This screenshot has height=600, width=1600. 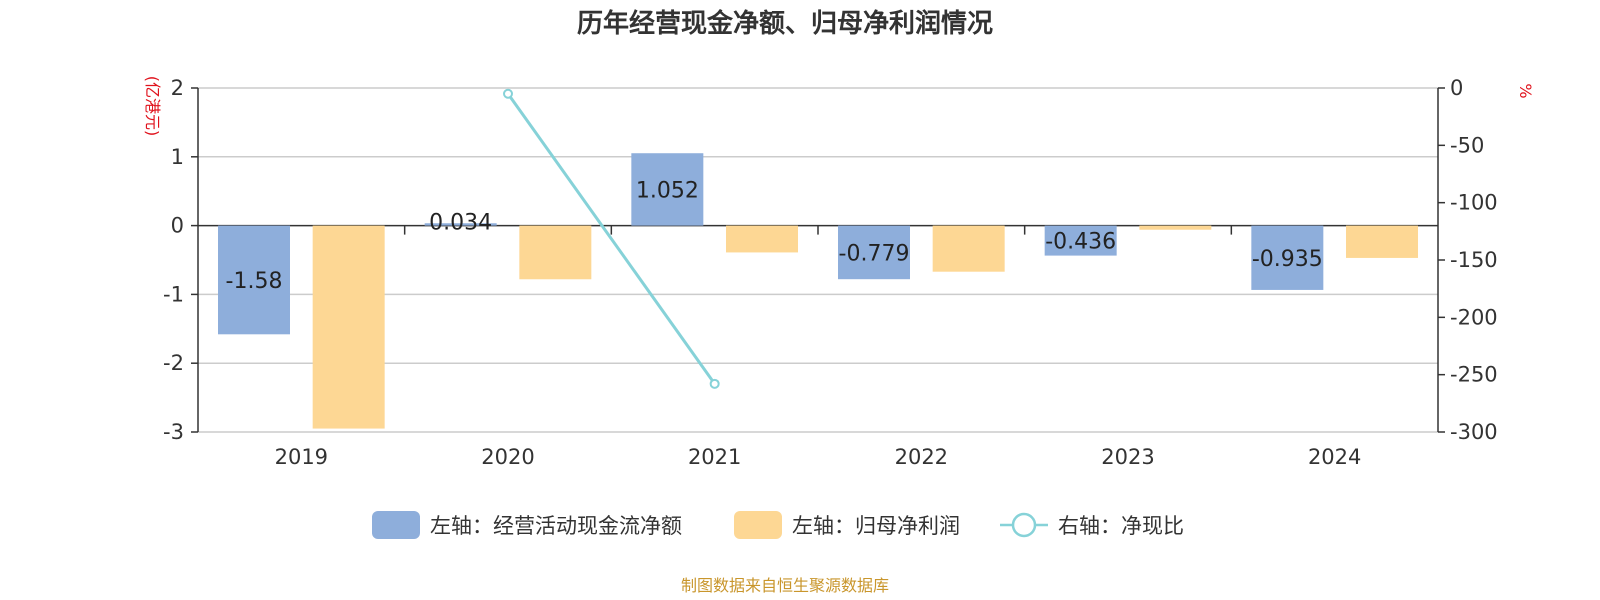 What do you see at coordinates (507, 457) in the screenshot?
I see `x-tick-label: 2020` at bounding box center [507, 457].